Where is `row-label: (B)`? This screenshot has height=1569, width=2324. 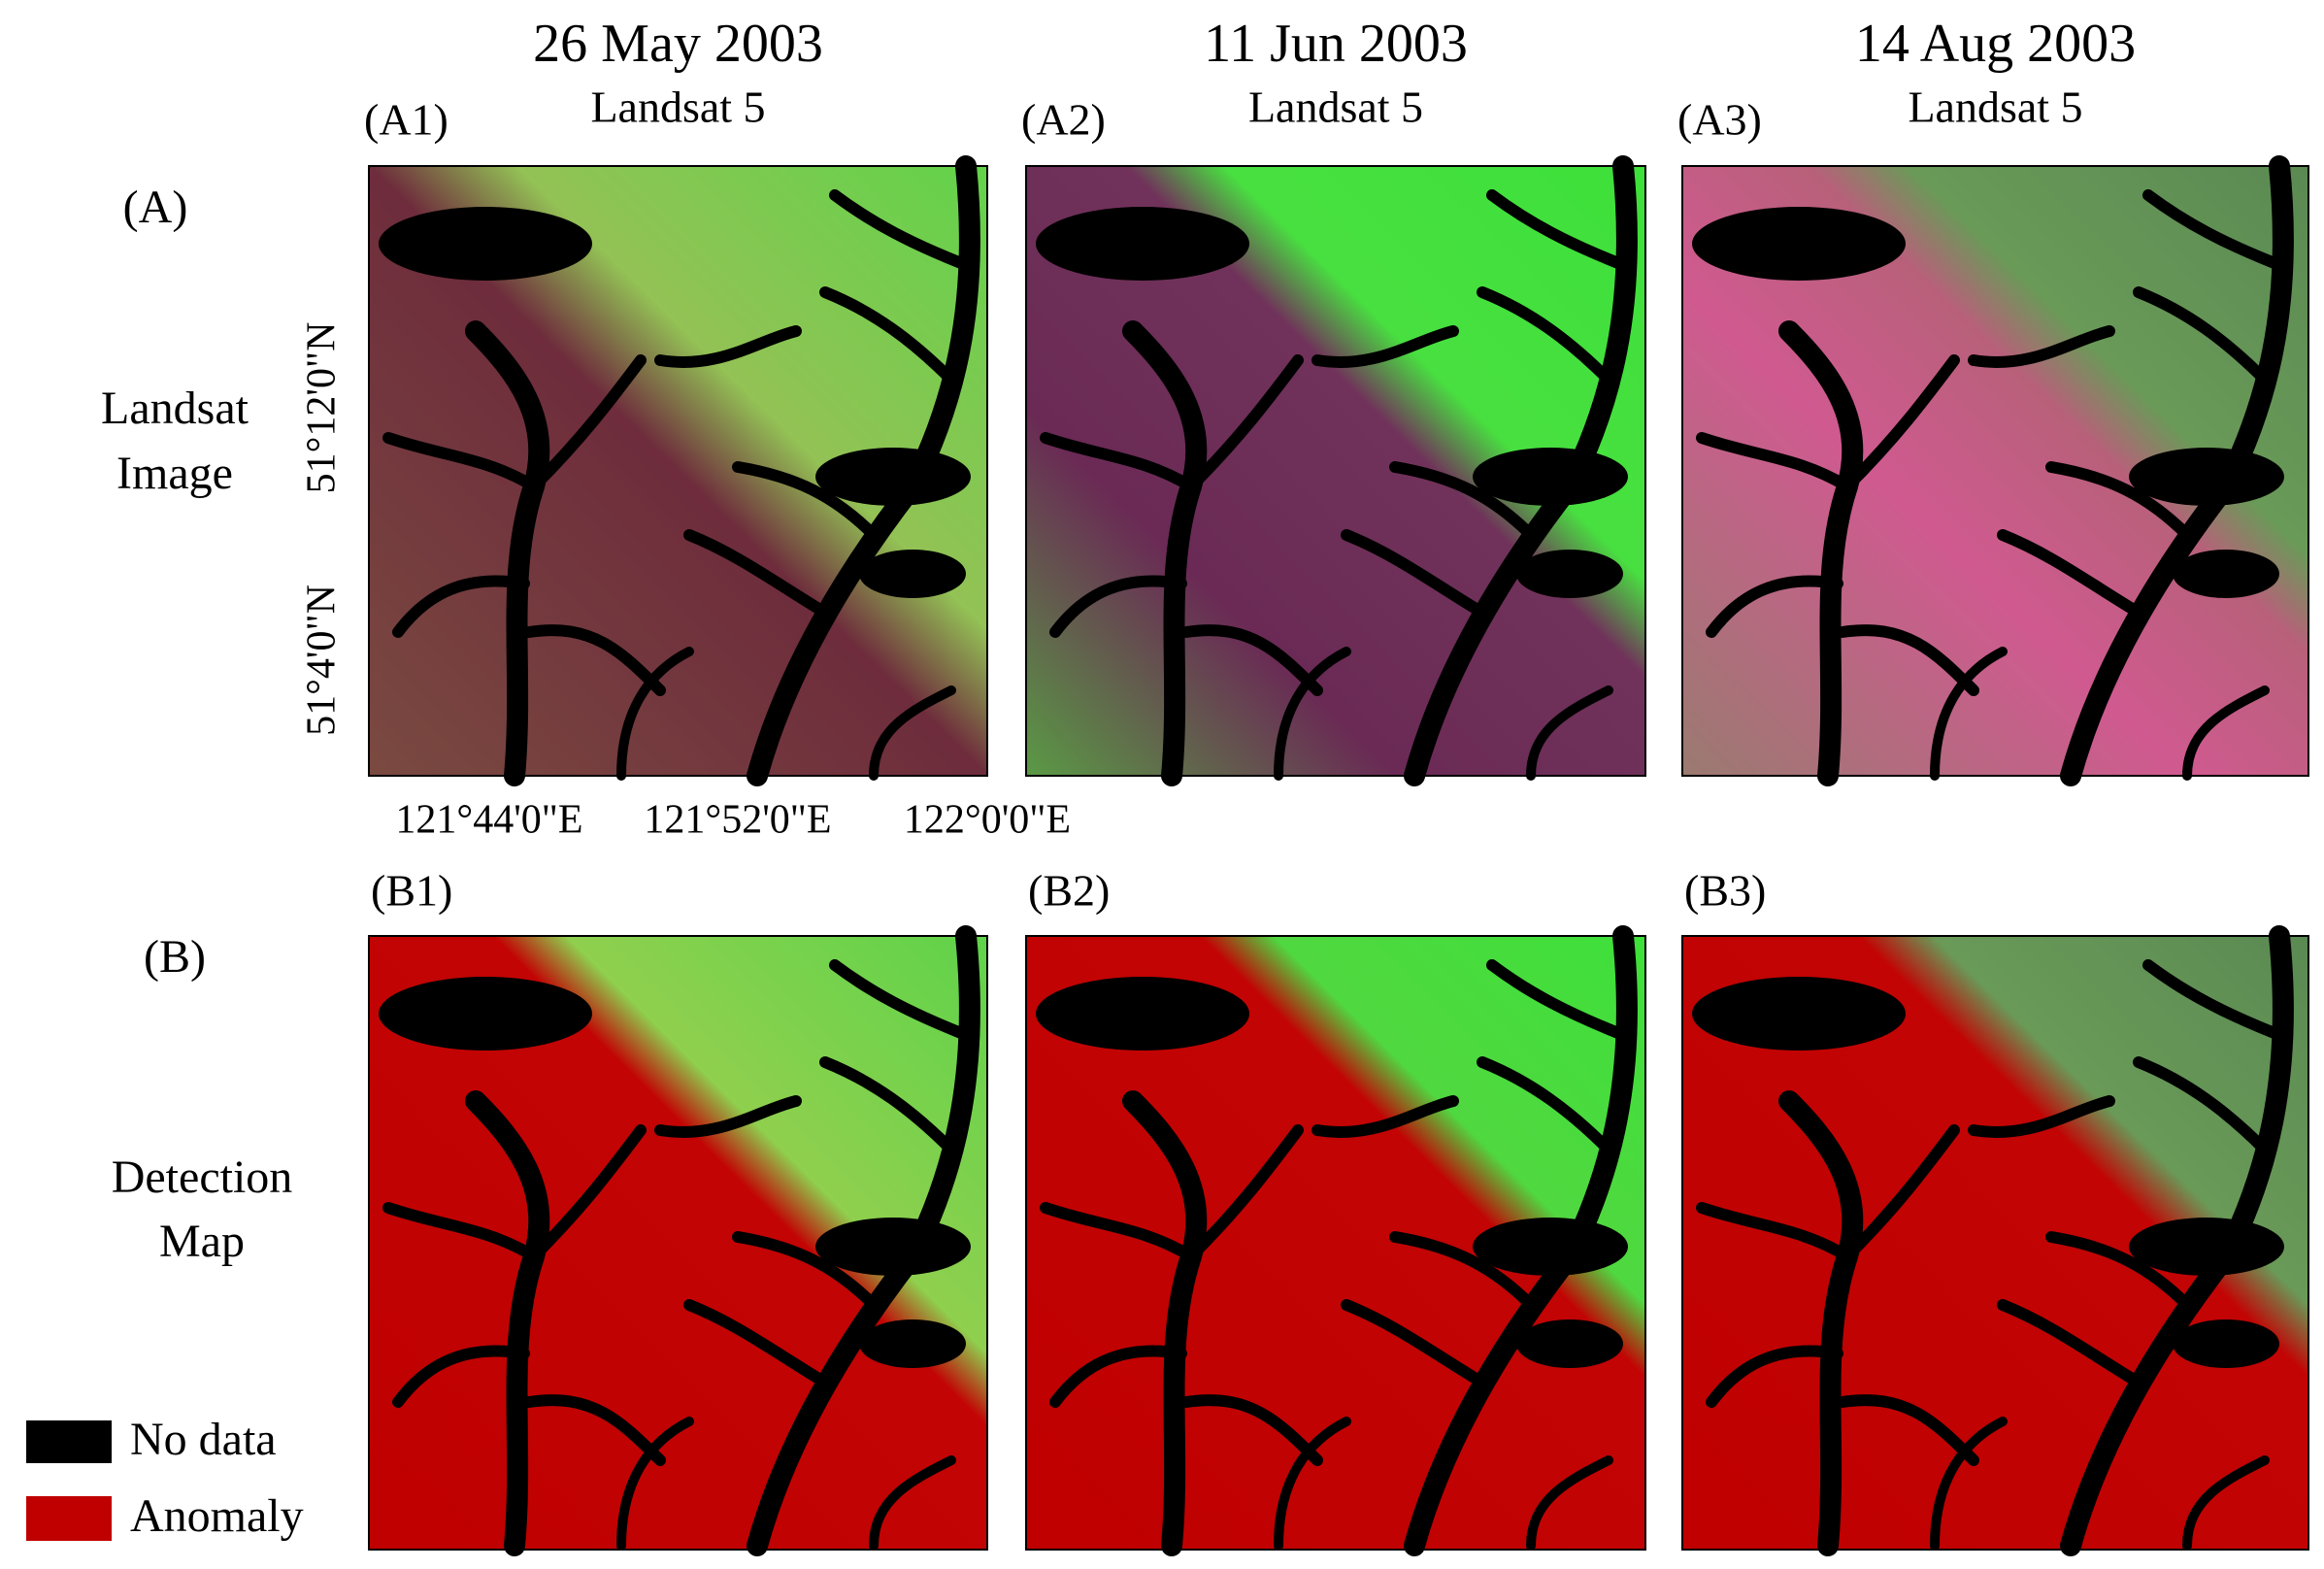 row-label: (B) is located at coordinates (175, 957).